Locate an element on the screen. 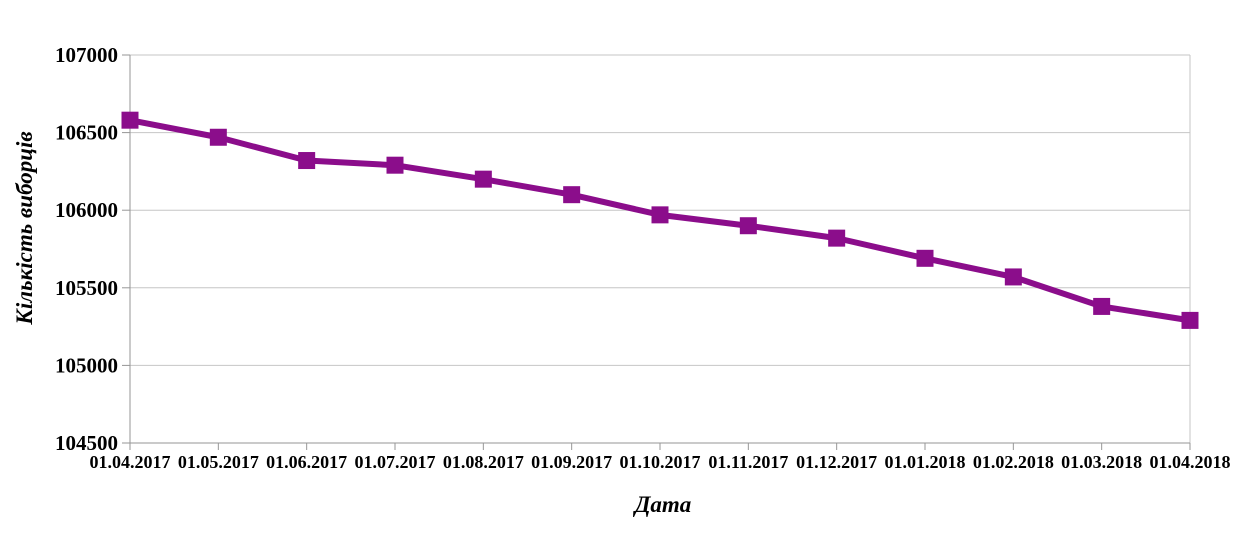 This screenshot has width=1236, height=548. x-tick-label: 01.07.2017 is located at coordinates (395, 462).